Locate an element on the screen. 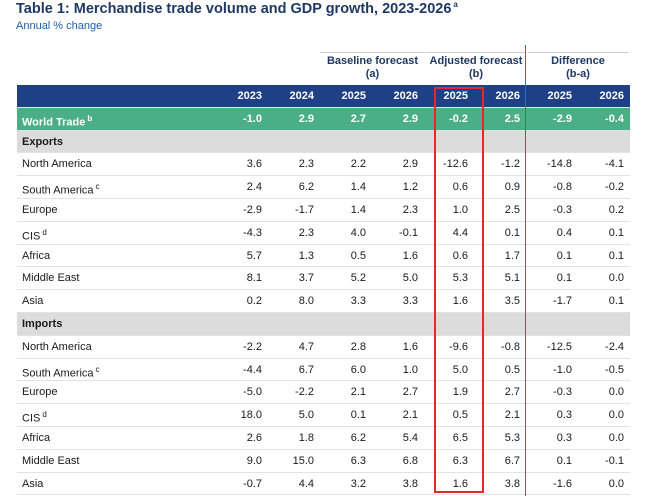 This screenshot has width=650, height=496. cell: 5.0 is located at coordinates (306, 415).